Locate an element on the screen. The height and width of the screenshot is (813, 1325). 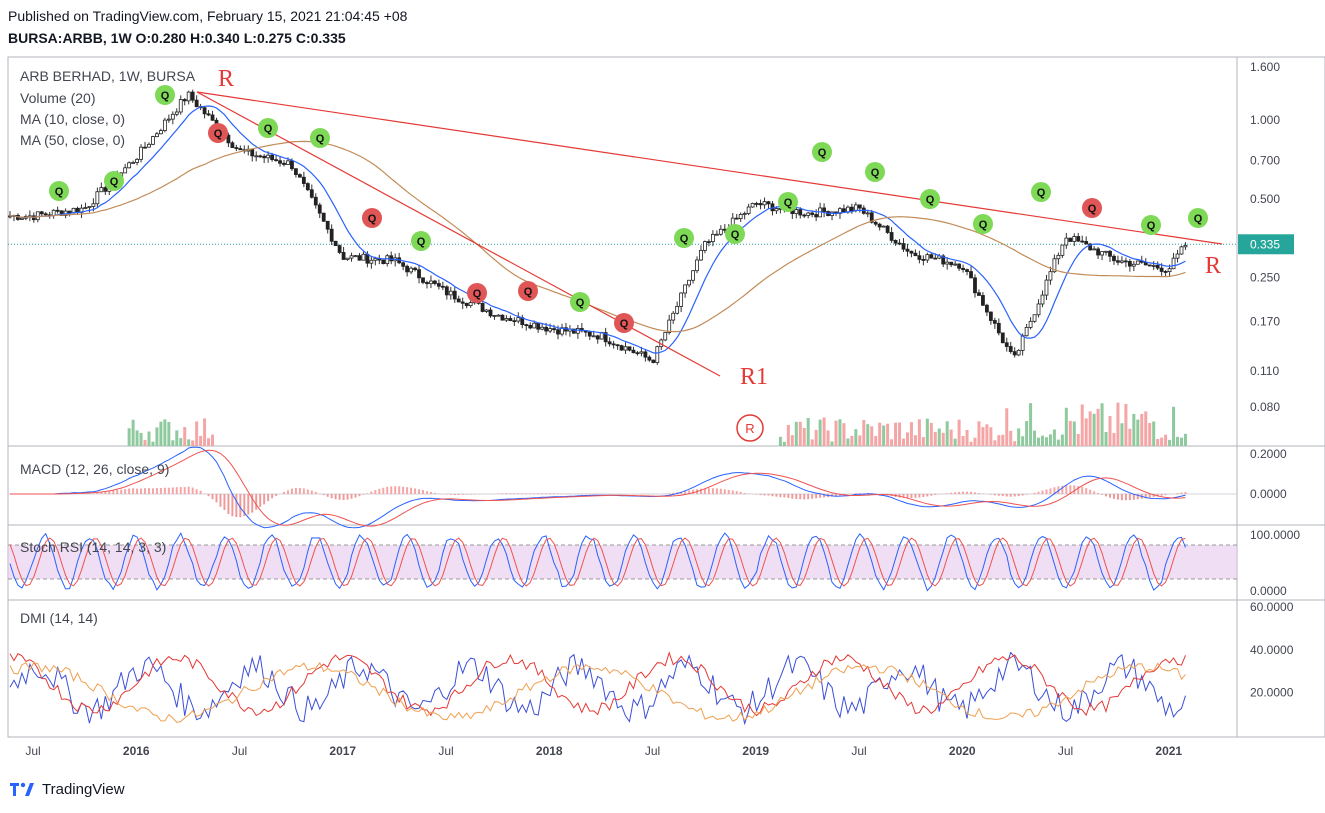
stoch-axis-label: 100.0000 is located at coordinates (1275, 535).